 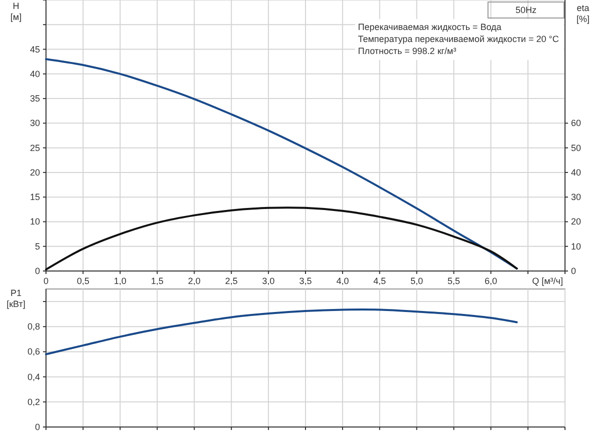 What do you see at coordinates (35, 99) in the screenshot?
I see `y-tick-label: 35` at bounding box center [35, 99].